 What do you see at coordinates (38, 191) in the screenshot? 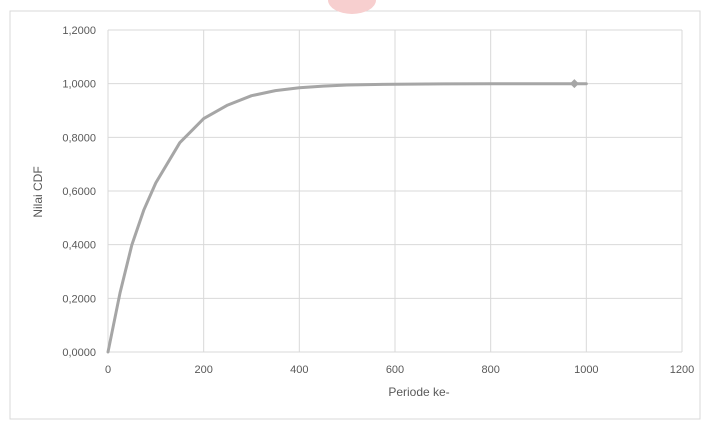
I see `y-axis-title: Nilai CDF` at bounding box center [38, 191].